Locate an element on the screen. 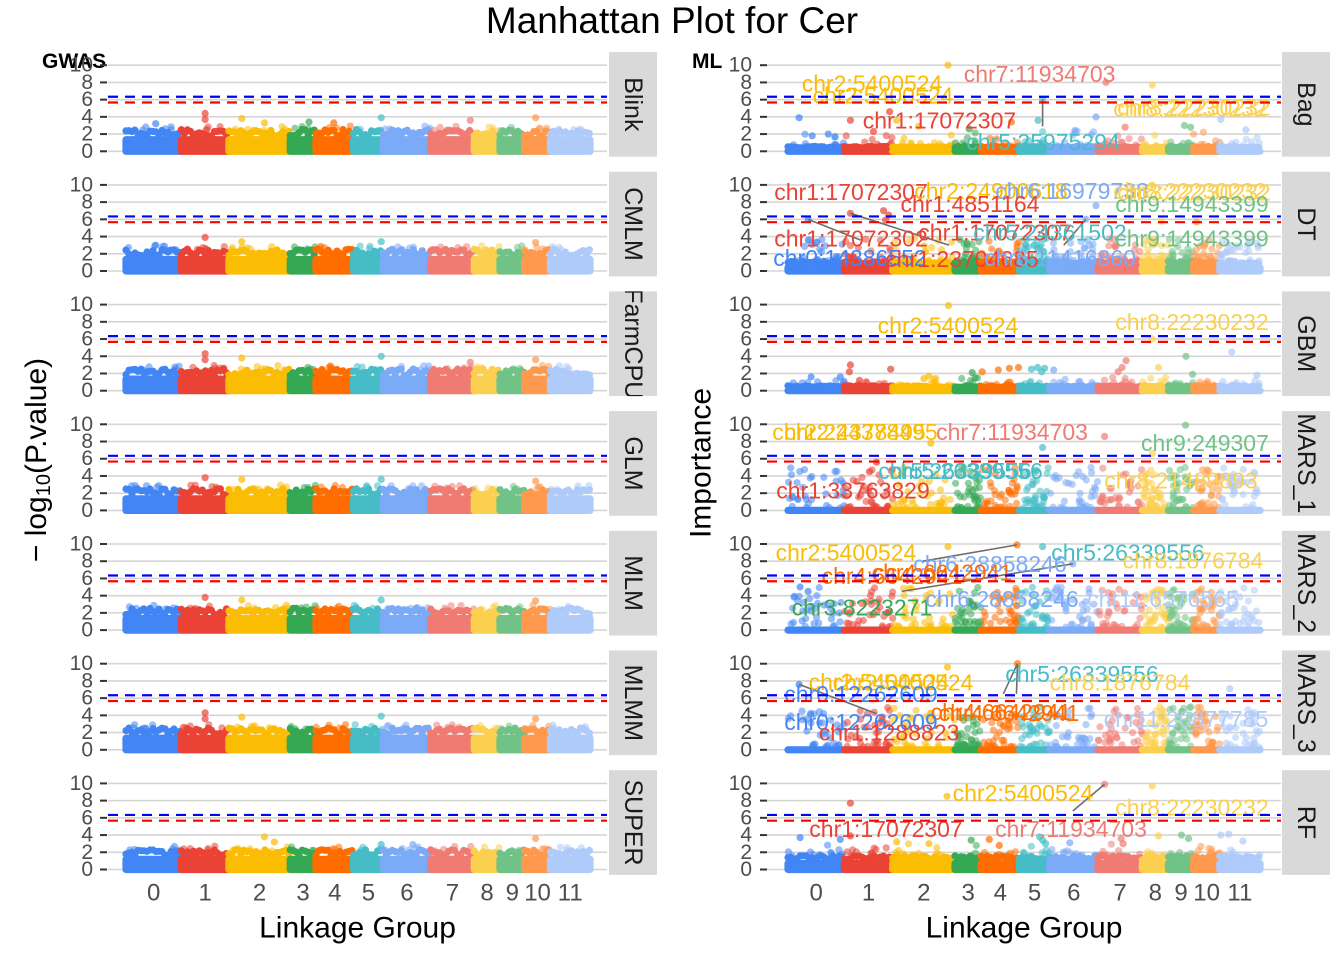 The width and height of the screenshot is (1344, 960). snp-label: chr2:24900618 is located at coordinates (990, 191).